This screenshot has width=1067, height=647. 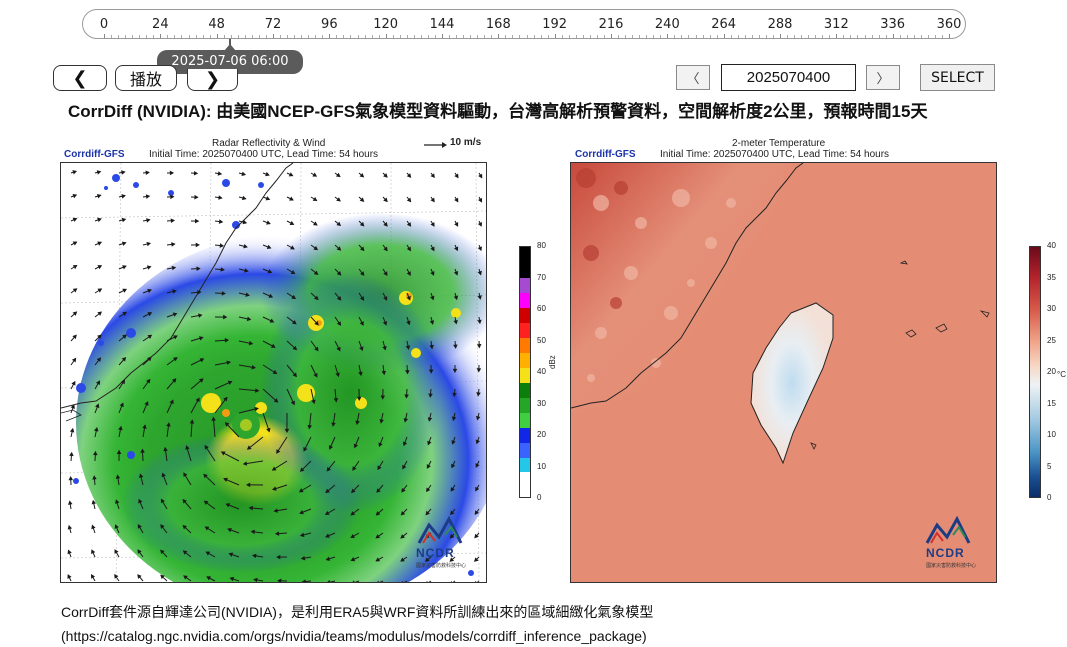 What do you see at coordinates (230, 43) in the screenshot?
I see `slider-handle` at bounding box center [230, 43].